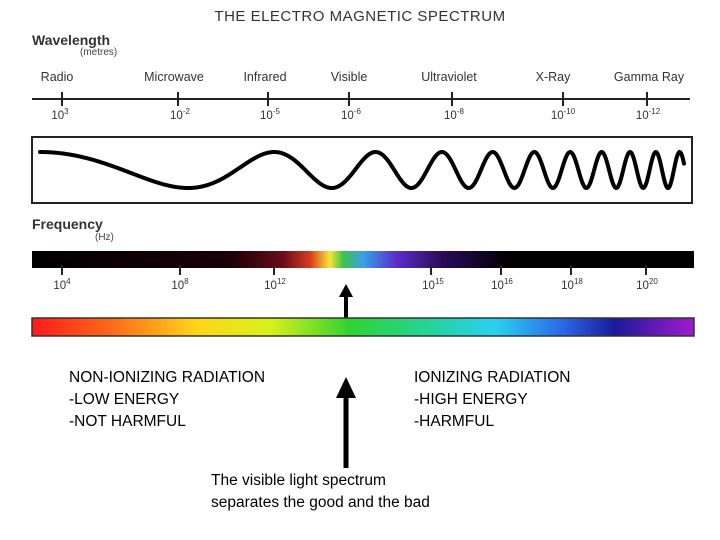  What do you see at coordinates (553, 77) in the screenshot?
I see `band-xray: X-Ray` at bounding box center [553, 77].